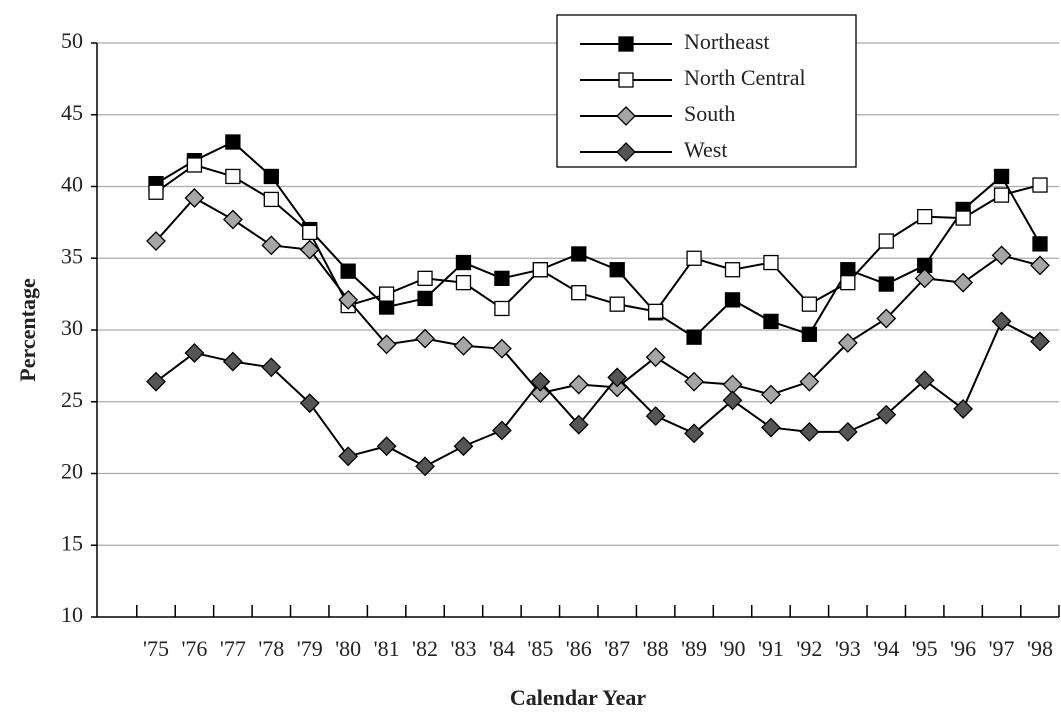 The height and width of the screenshot is (713, 1061). I want to click on x-tick-label: '86, so click(579, 648).